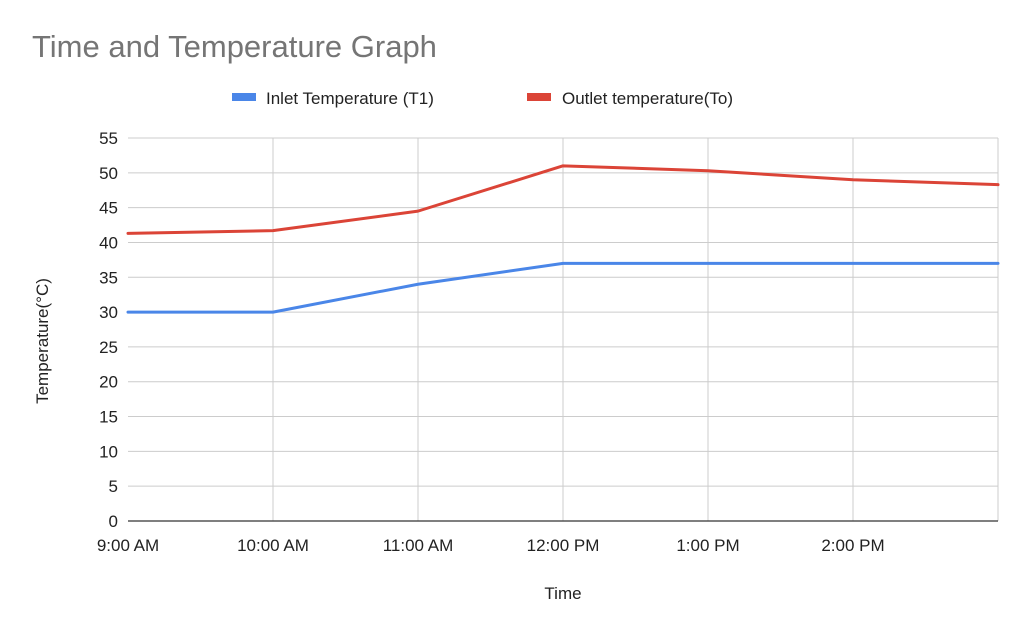  I want to click on x-tick-label: 12:00 PM, so click(563, 545).